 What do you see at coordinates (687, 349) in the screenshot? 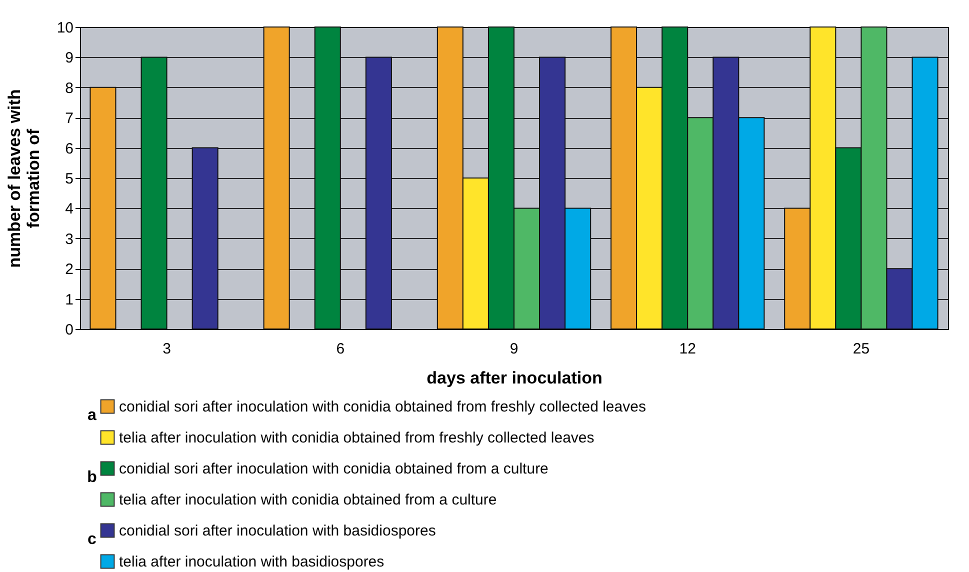
I see `x-tick-label: 12` at bounding box center [687, 349].